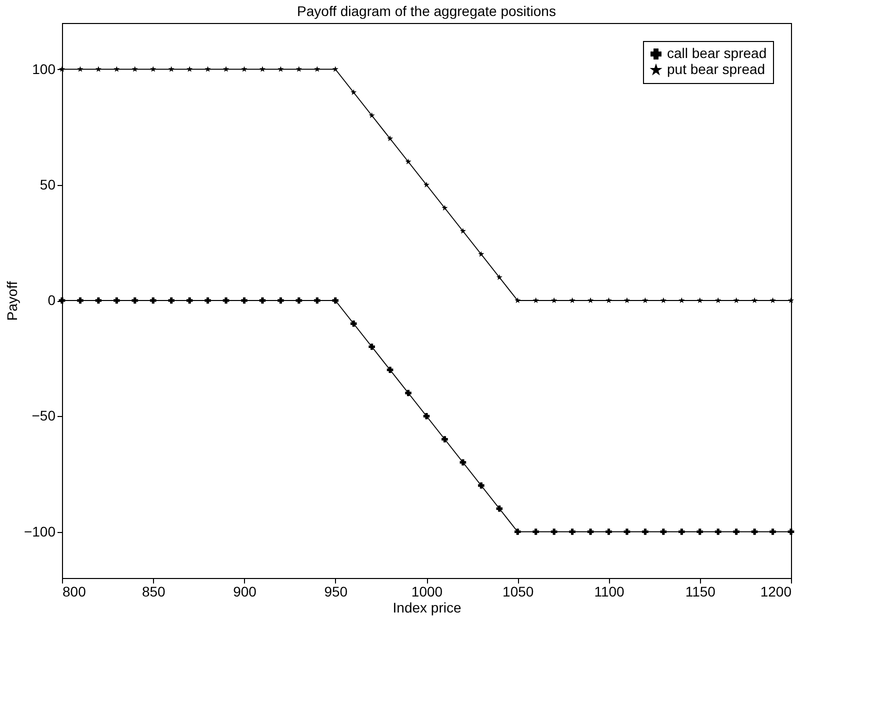 The height and width of the screenshot is (713, 890). I want to click on x-tick-label: 1200, so click(776, 592).